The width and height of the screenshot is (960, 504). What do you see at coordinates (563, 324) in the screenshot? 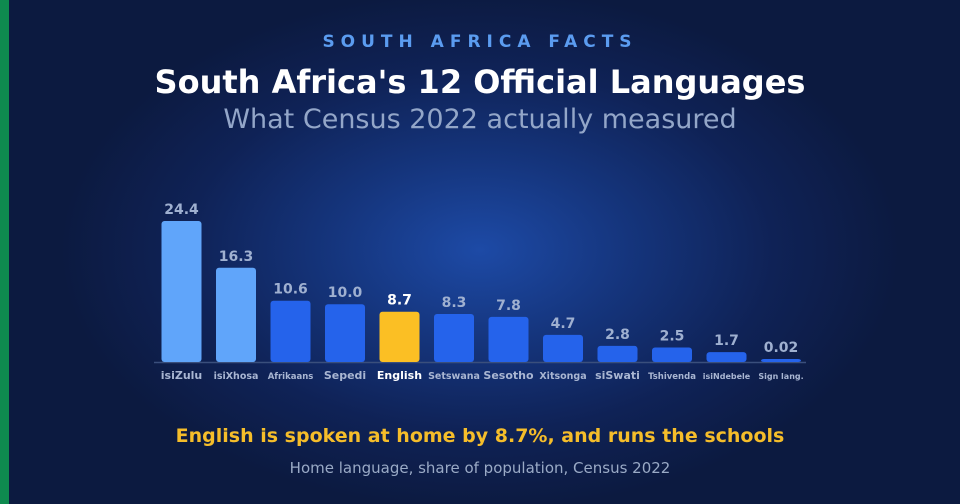
I see `value-label: 4.7` at bounding box center [563, 324].